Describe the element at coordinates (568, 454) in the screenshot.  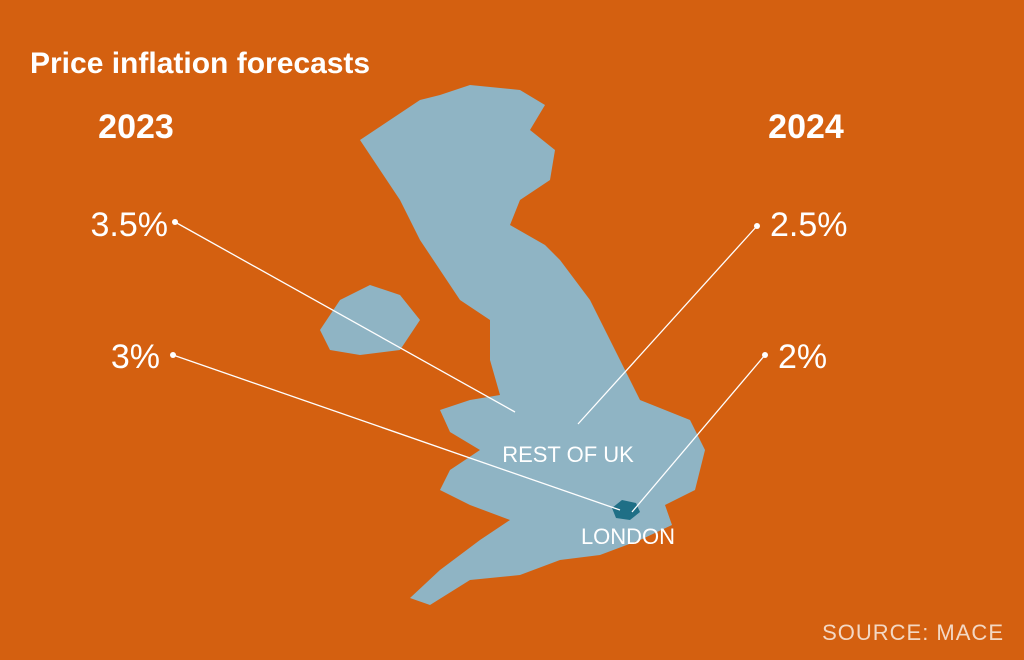
I see `region-label: REST OF UK` at that location.